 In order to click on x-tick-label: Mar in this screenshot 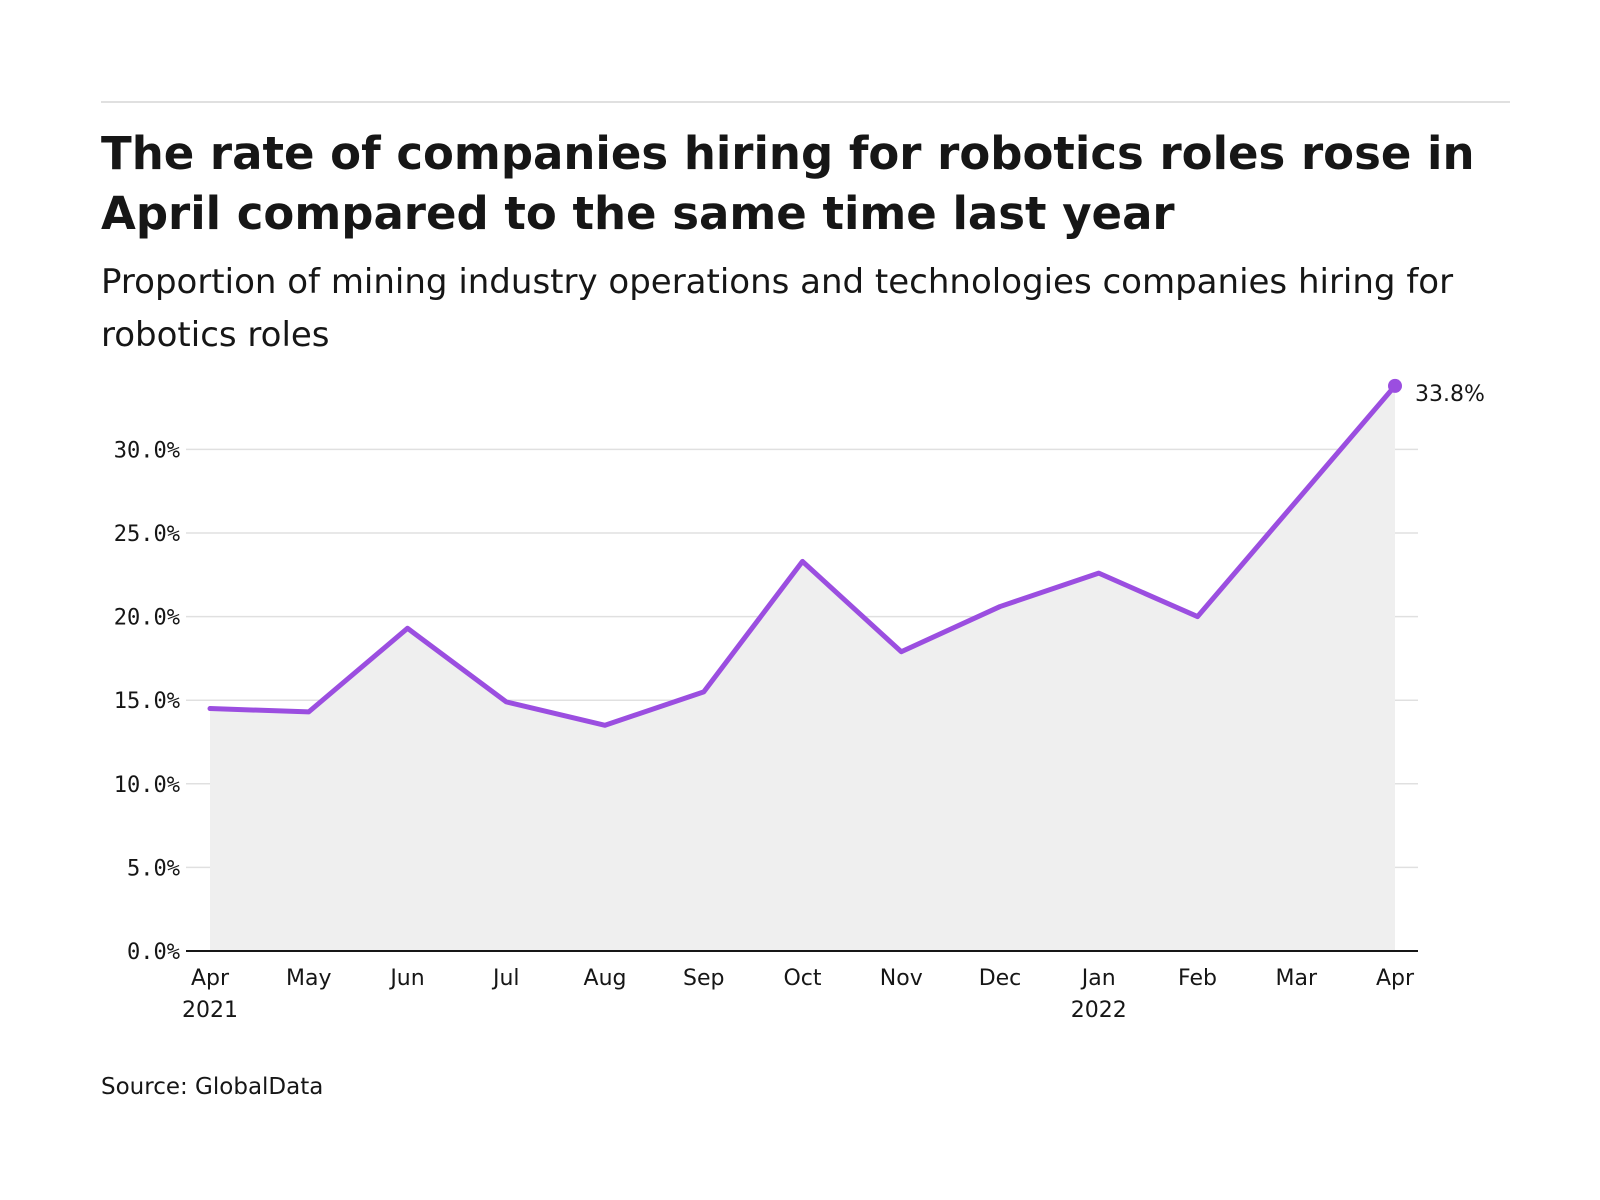, I will do `click(1296, 978)`.